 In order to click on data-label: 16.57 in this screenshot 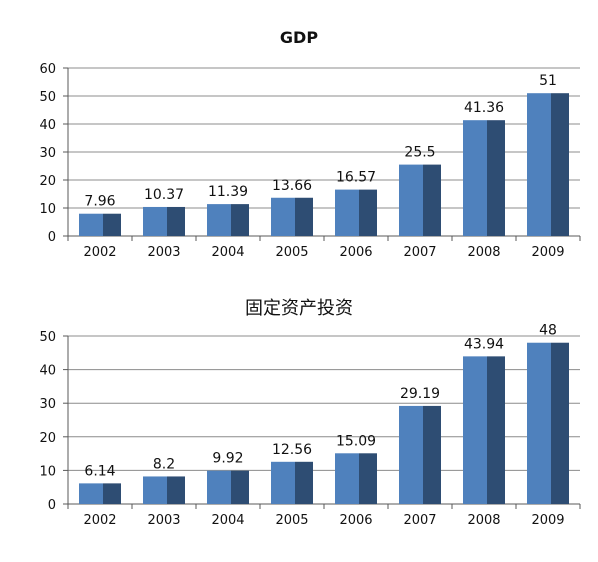, I will do `click(356, 178)`.